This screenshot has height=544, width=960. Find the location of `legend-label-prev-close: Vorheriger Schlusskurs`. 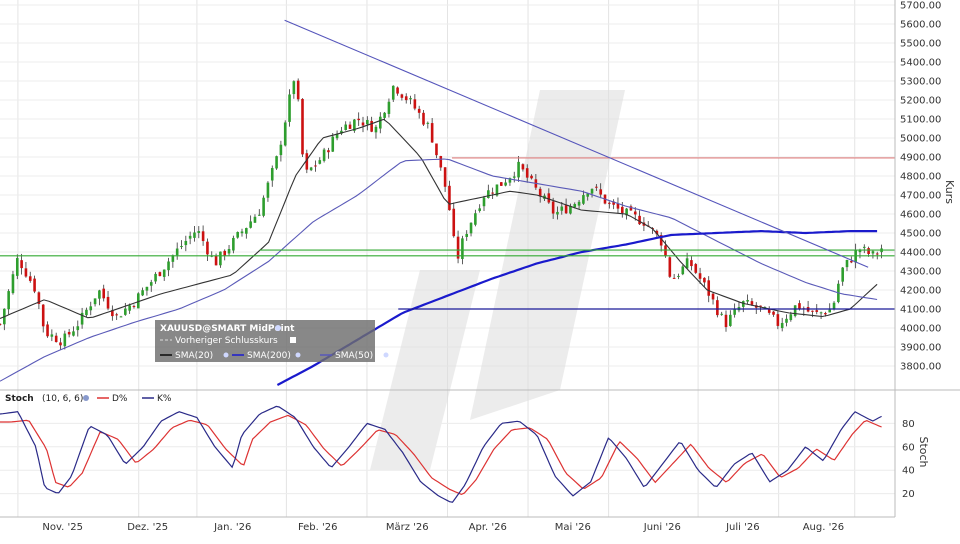

legend-label-prev-close: Vorheriger Schlusskurs is located at coordinates (226, 341).